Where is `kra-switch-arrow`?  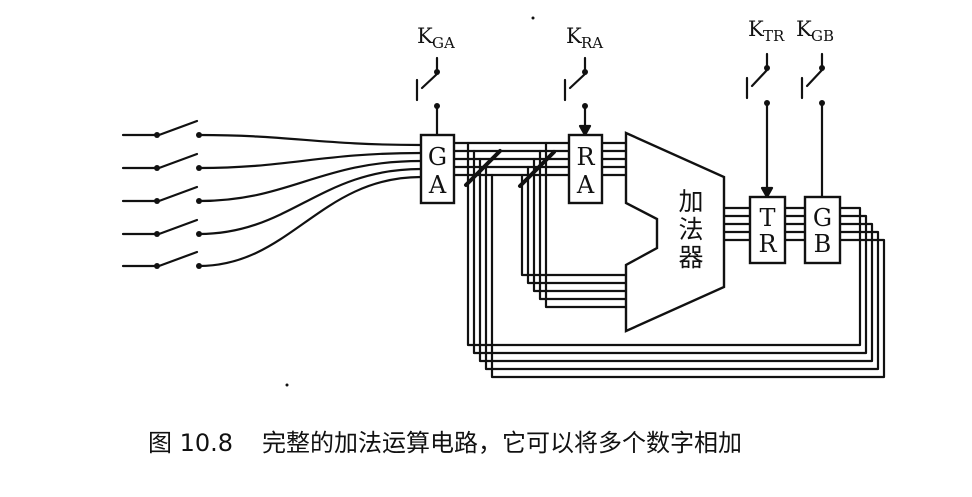
kra-switch-arrow is located at coordinates (585, 130).